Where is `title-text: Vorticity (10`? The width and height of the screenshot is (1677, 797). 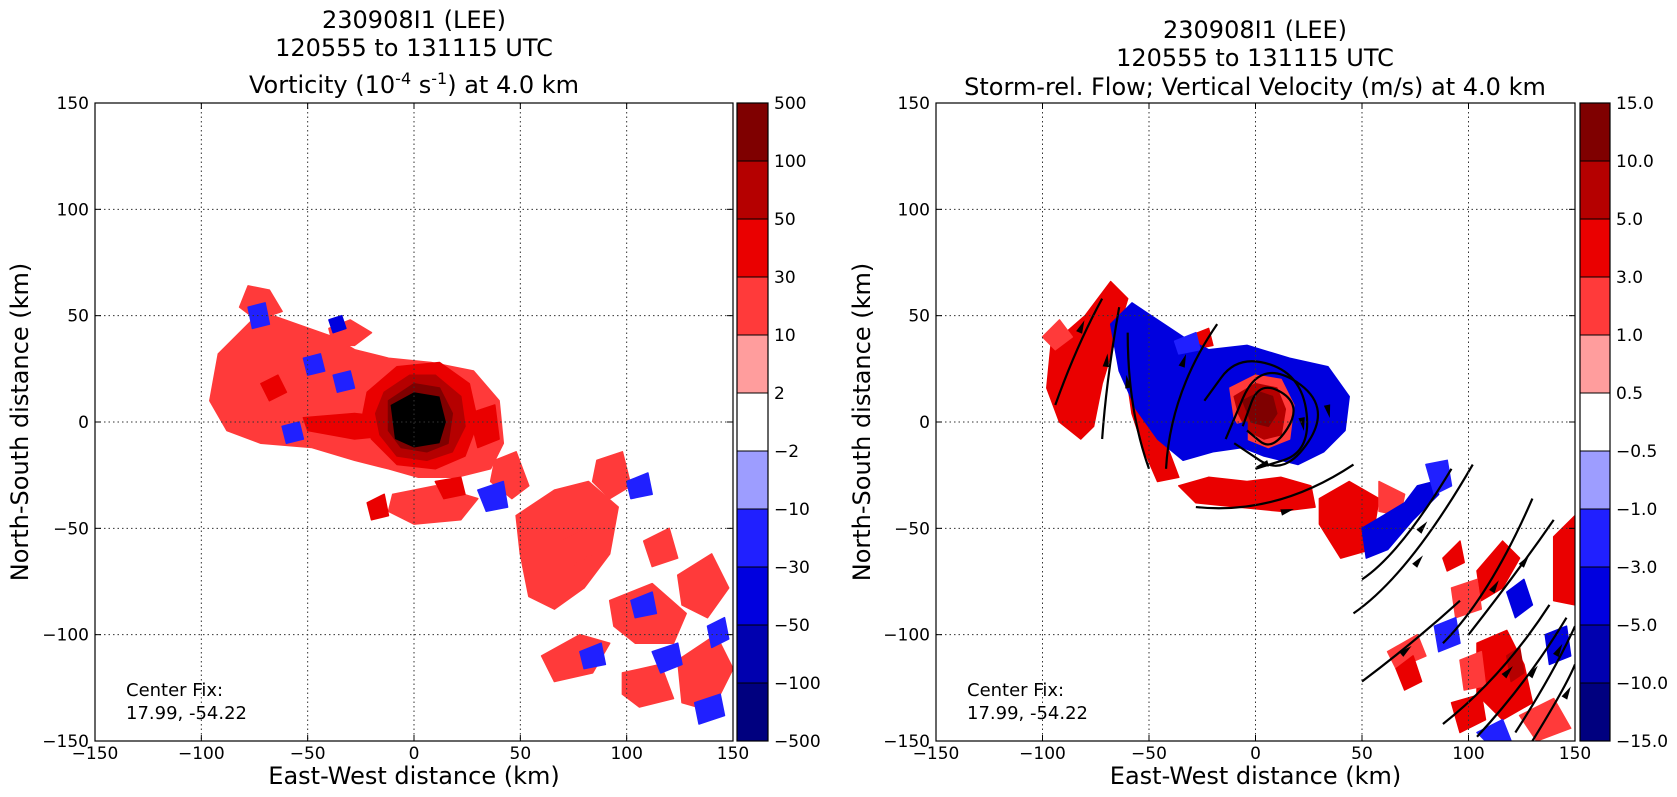 title-text: Vorticity (10 is located at coordinates (322, 85).